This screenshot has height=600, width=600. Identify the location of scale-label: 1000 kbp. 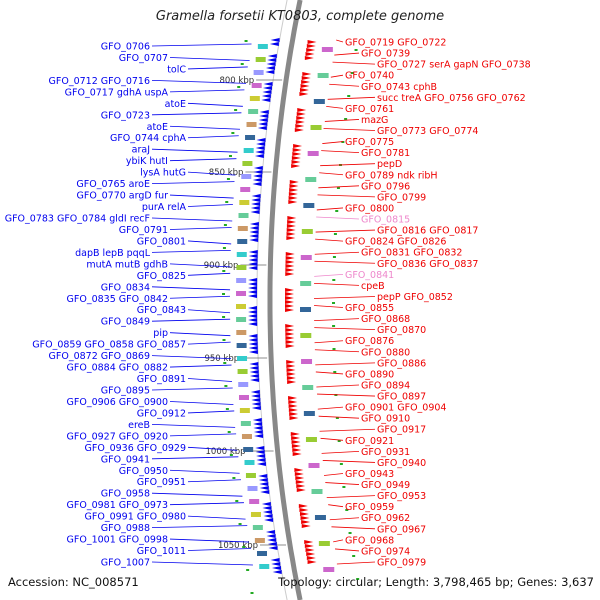
(226, 452).